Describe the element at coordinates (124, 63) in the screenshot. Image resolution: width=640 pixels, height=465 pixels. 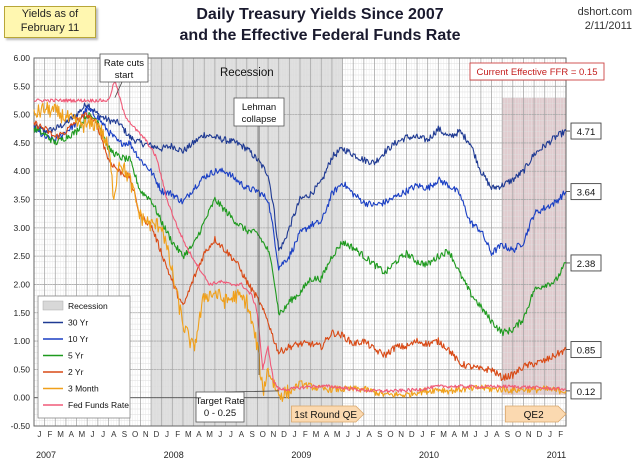
I see `annotation-rate-cuts-1: Rate cuts` at that location.